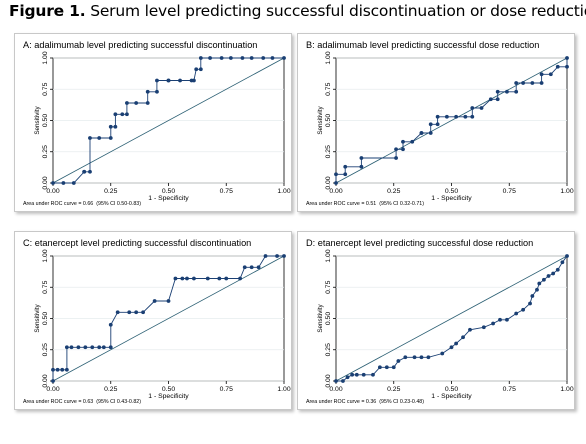 This screenshot has height=444, width=586. Describe the element at coordinates (45, 349) in the screenshot. I see `y-tick-label: 0.25` at that location.